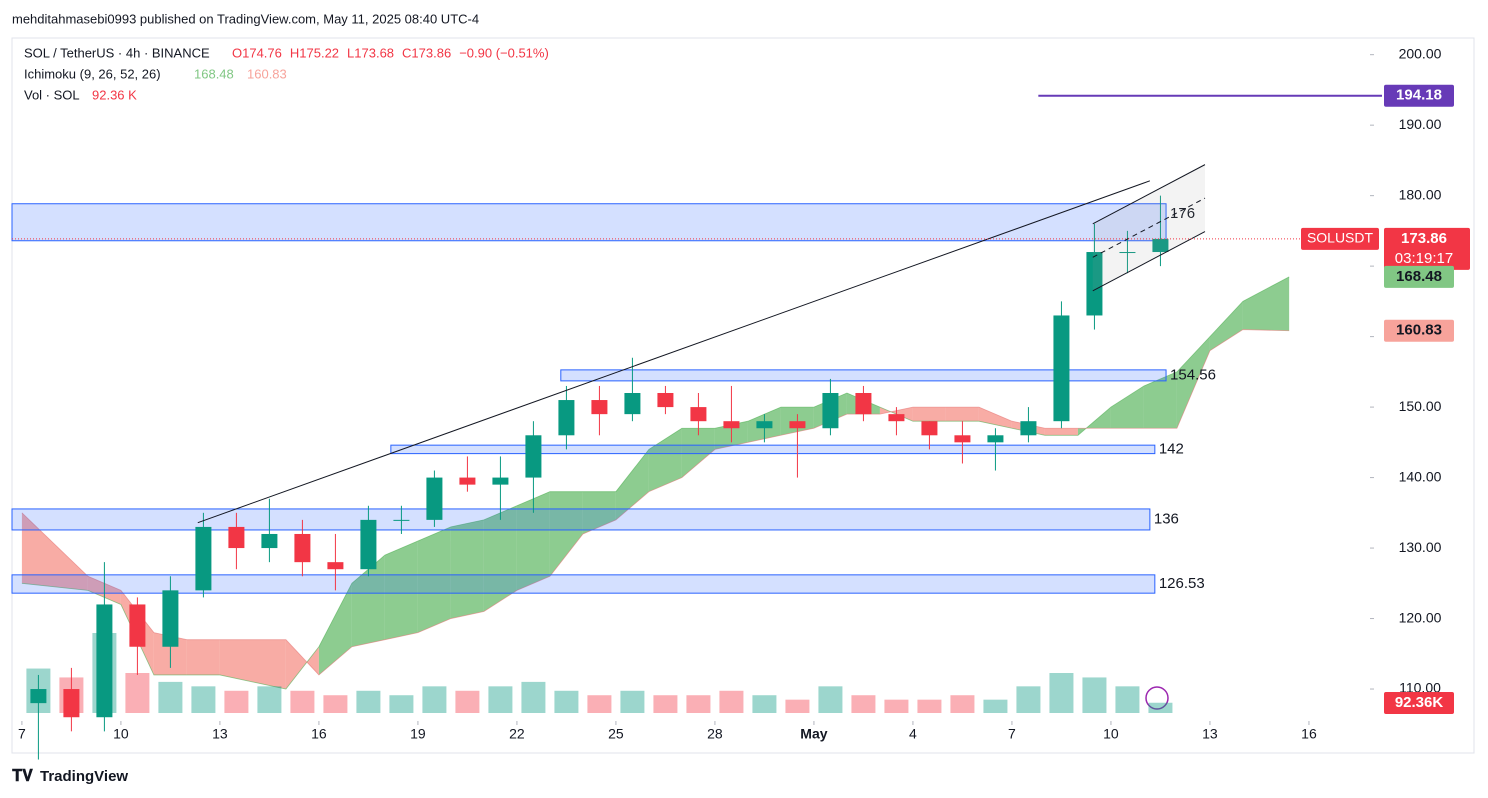 The height and width of the screenshot is (798, 1488). I want to click on x-tick-label: 25, so click(616, 734).